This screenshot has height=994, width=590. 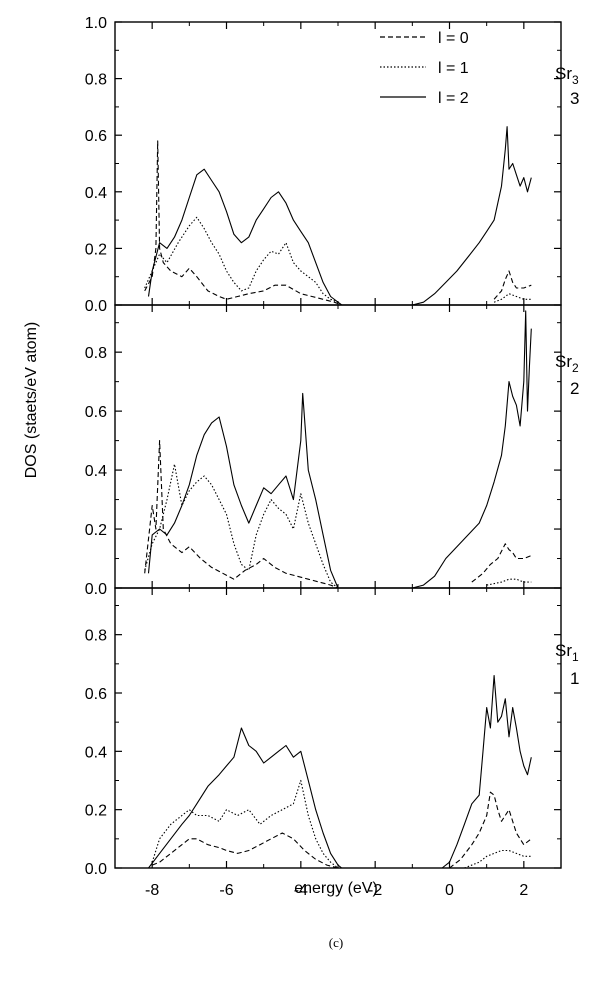 What do you see at coordinates (96, 193) in the screenshot?
I see `y-tick-label-Sr3: 0.4` at bounding box center [96, 193].